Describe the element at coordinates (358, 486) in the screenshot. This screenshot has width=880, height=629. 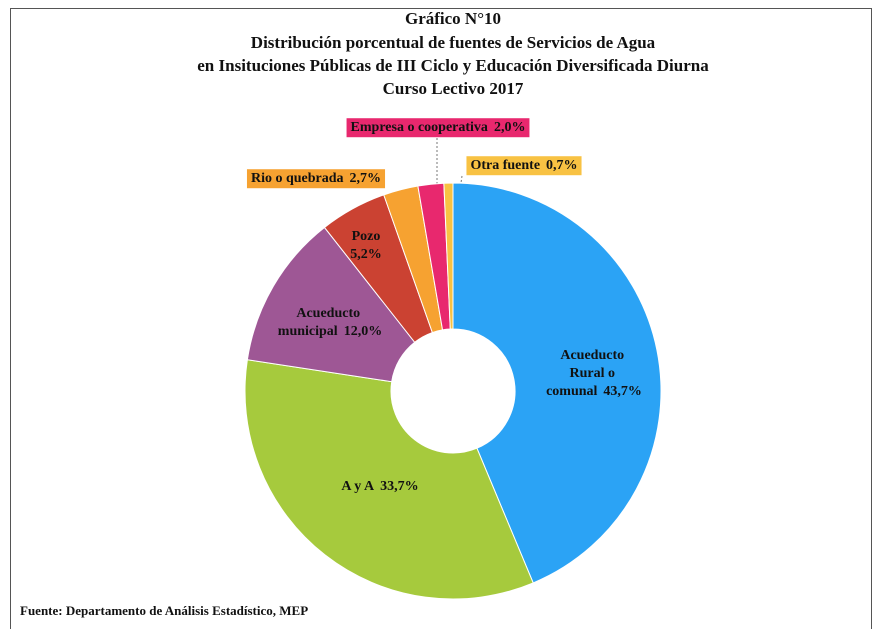
I see `category-label: A y A` at that location.